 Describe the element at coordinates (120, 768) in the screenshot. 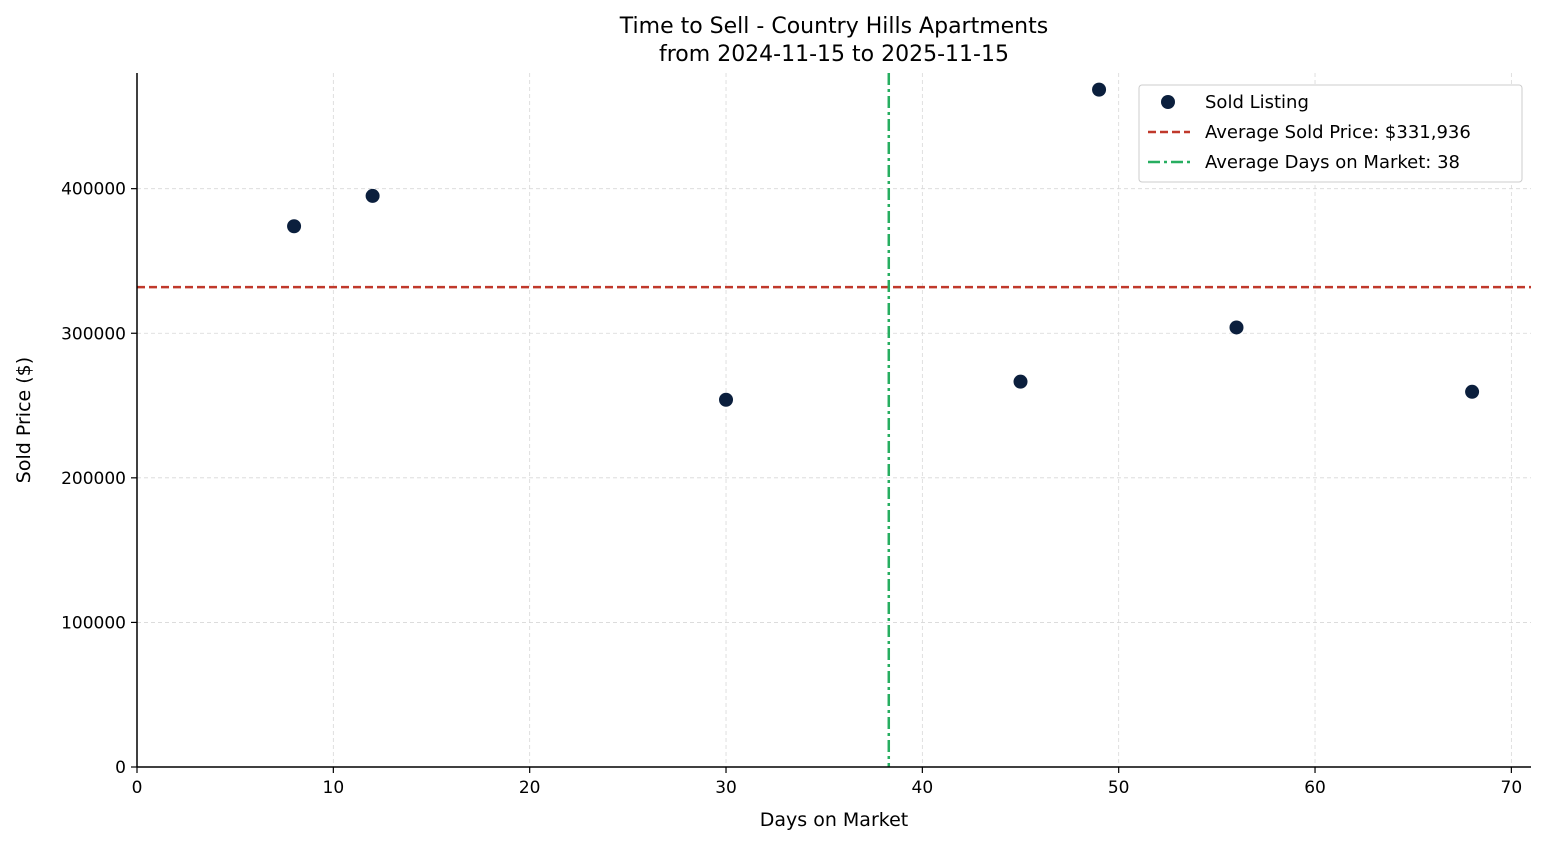

I see `y-tick-label: 0` at that location.